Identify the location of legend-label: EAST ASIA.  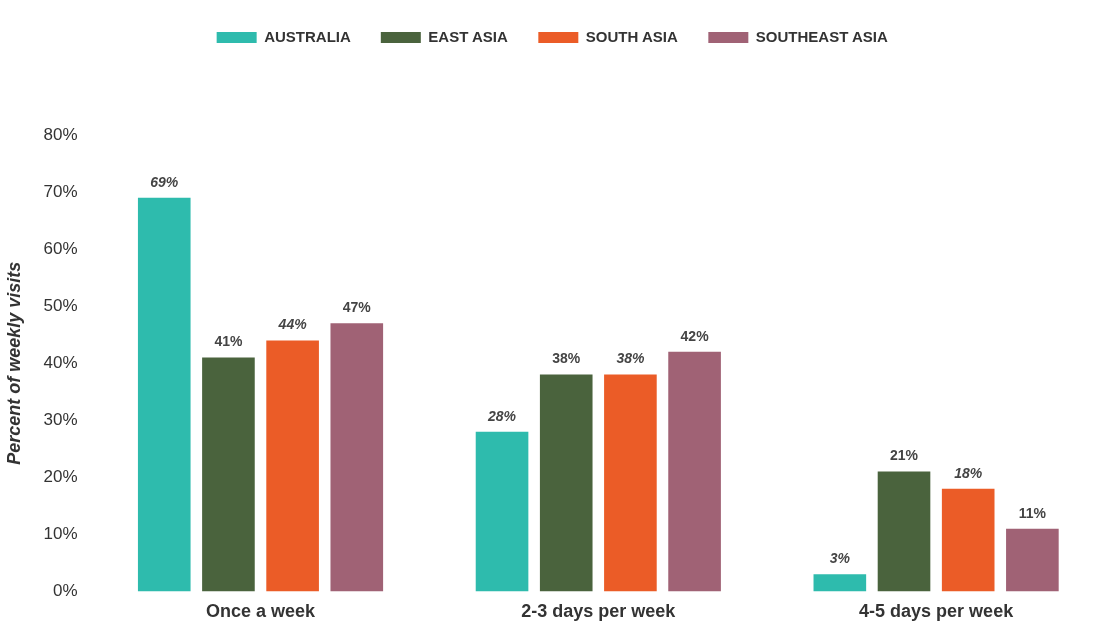
(468, 36).